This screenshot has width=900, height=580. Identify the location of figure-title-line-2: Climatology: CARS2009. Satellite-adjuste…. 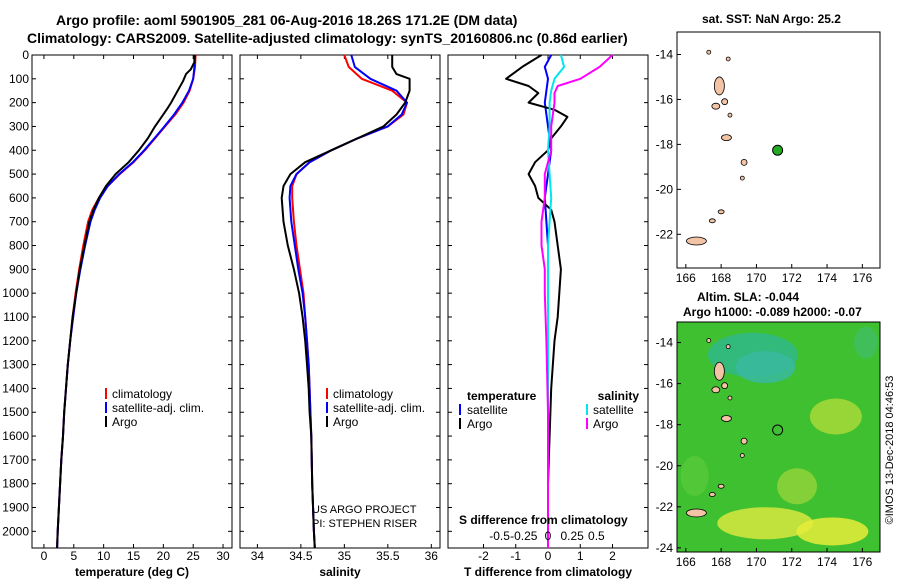
(327, 38).